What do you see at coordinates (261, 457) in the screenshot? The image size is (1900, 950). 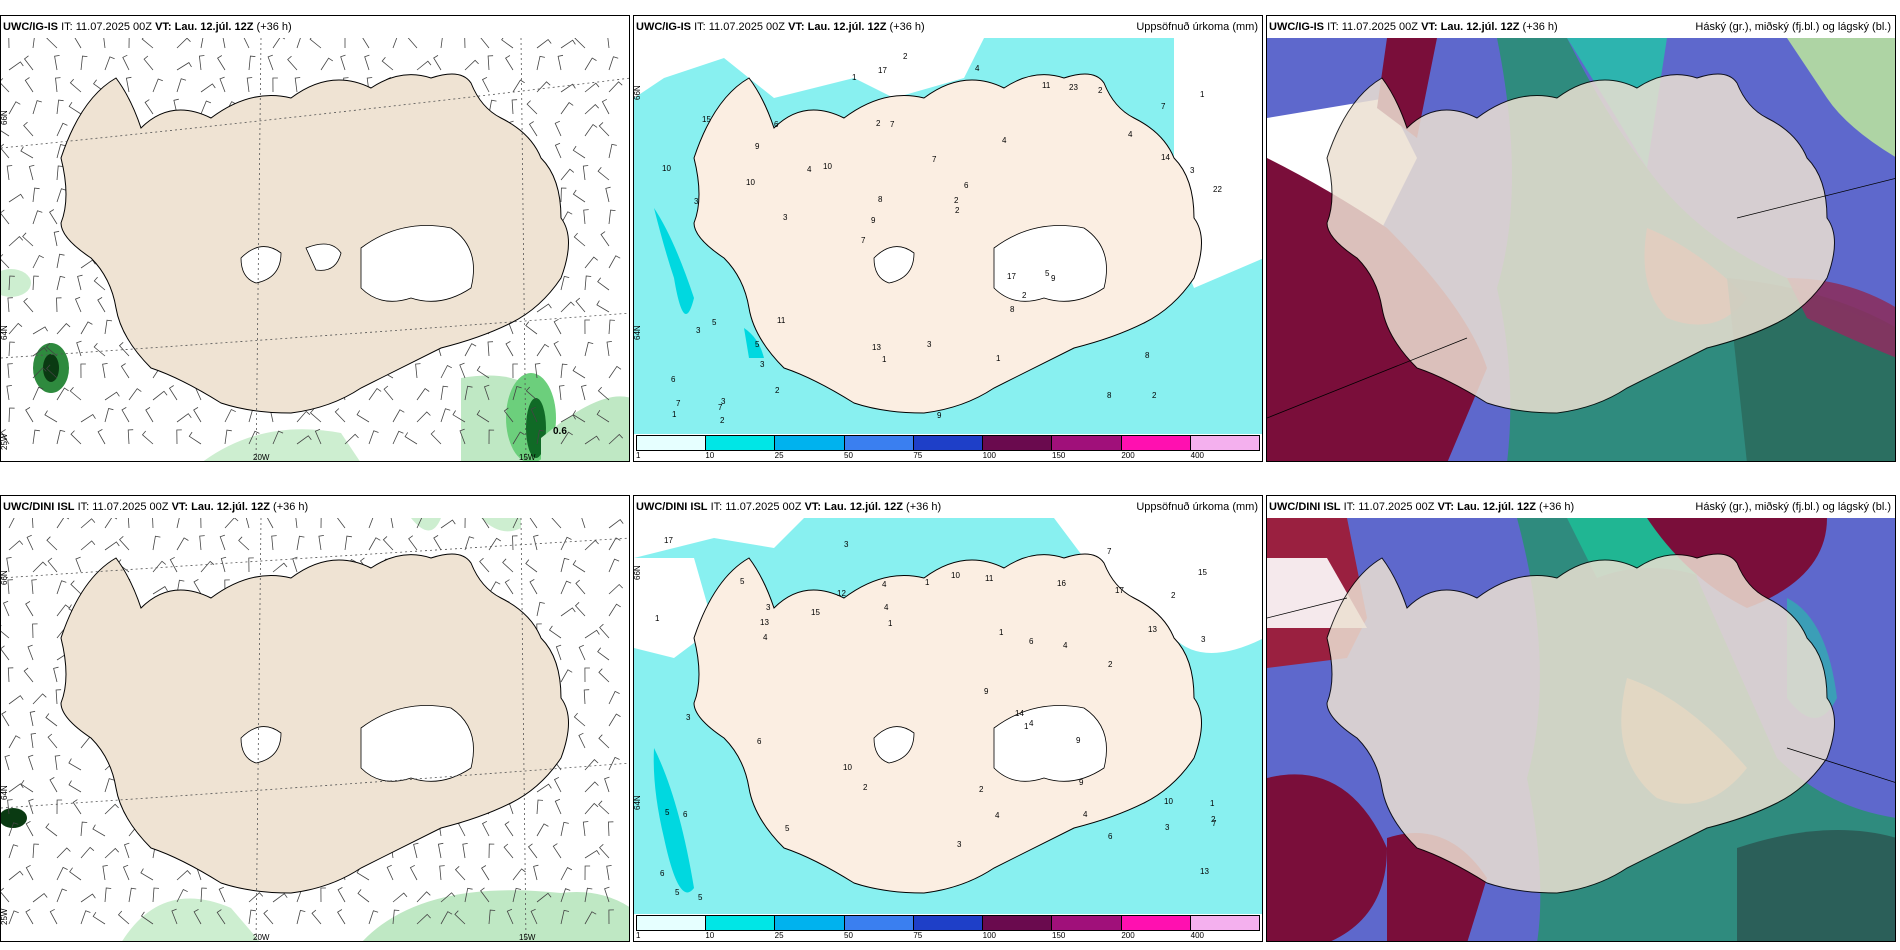 I see `lon-label: 20W` at bounding box center [261, 457].